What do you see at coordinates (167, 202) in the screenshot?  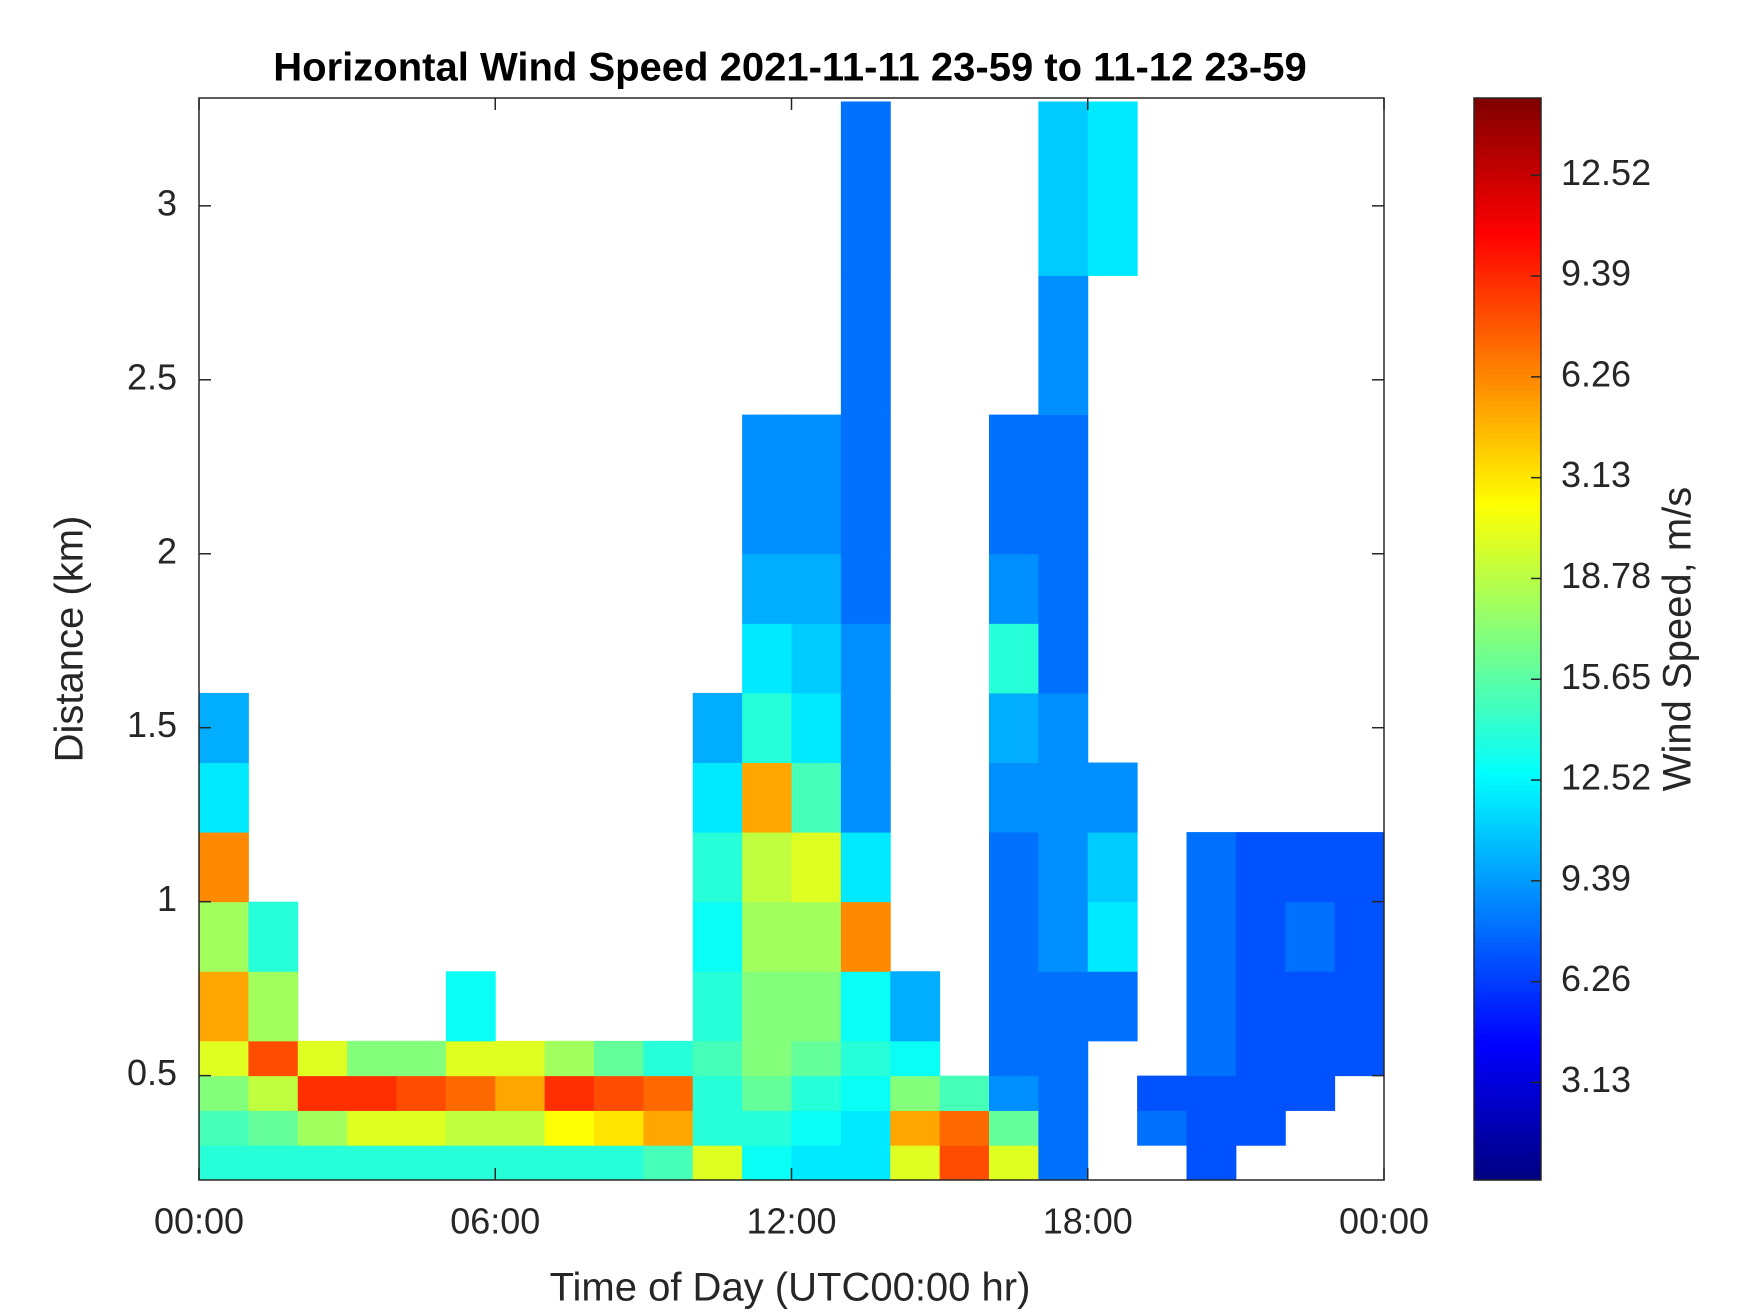 I see `y-tick-label: 3` at bounding box center [167, 202].